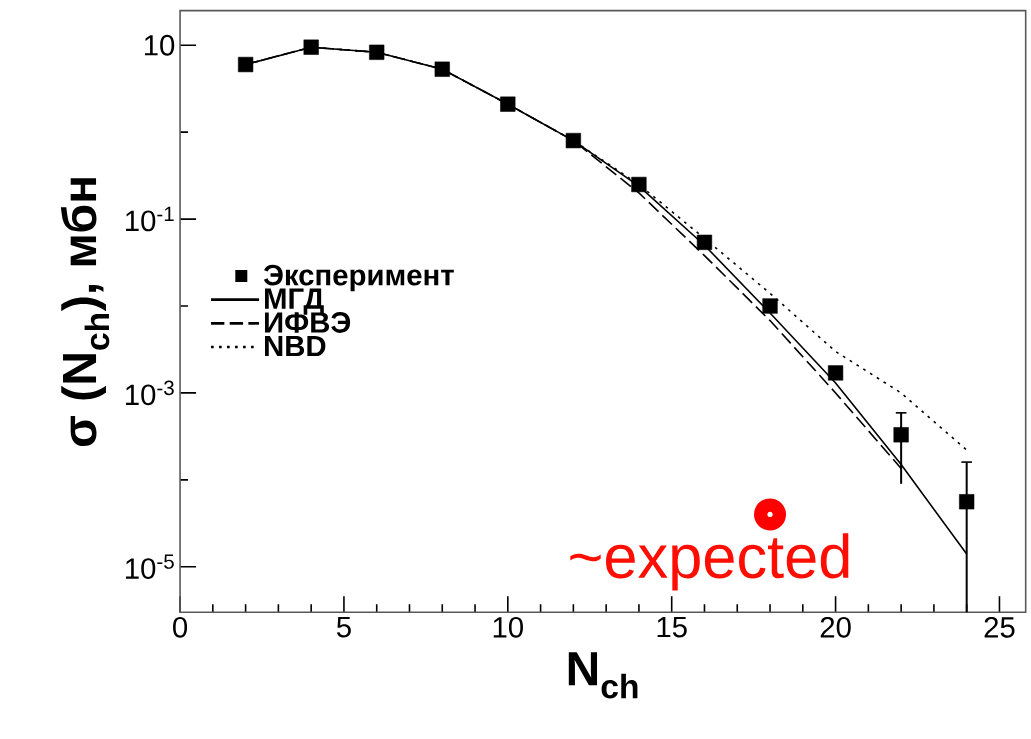  Describe the element at coordinates (85, 312) in the screenshot. I see `y-axis-title: σ (N$_{ch}$), мбн` at that location.